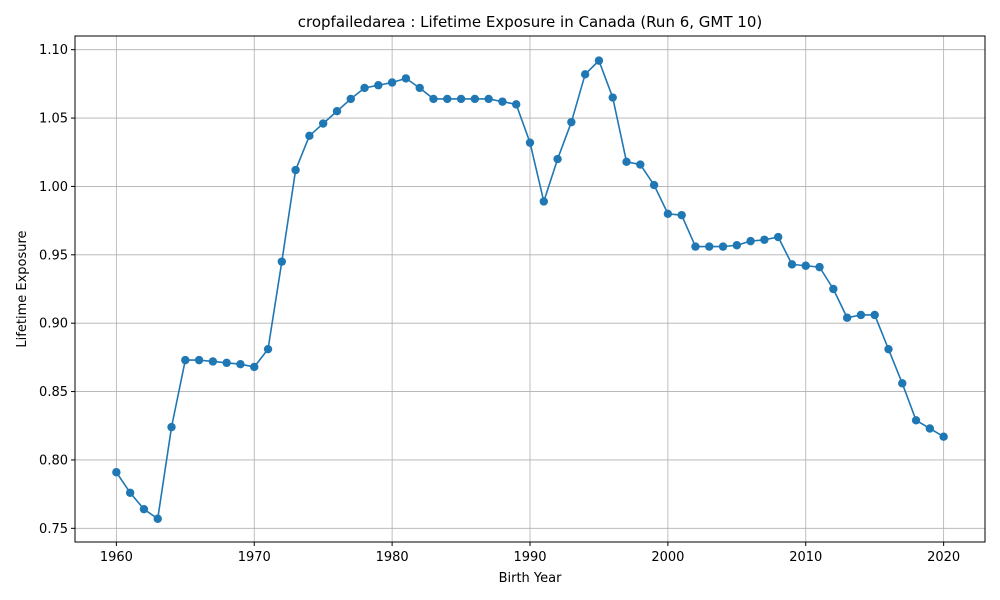 The height and width of the screenshot is (600, 1000). What do you see at coordinates (53, 187) in the screenshot?
I see `y-tick-label: 1.00` at bounding box center [53, 187].